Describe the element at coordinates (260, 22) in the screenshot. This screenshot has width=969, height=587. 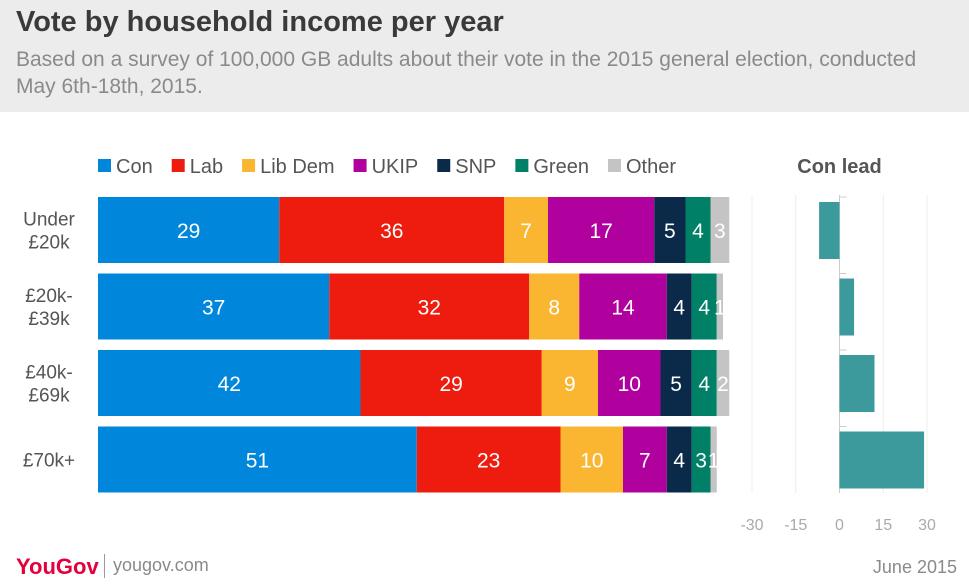
I see `chart-title: Vote by household income per year` at that location.